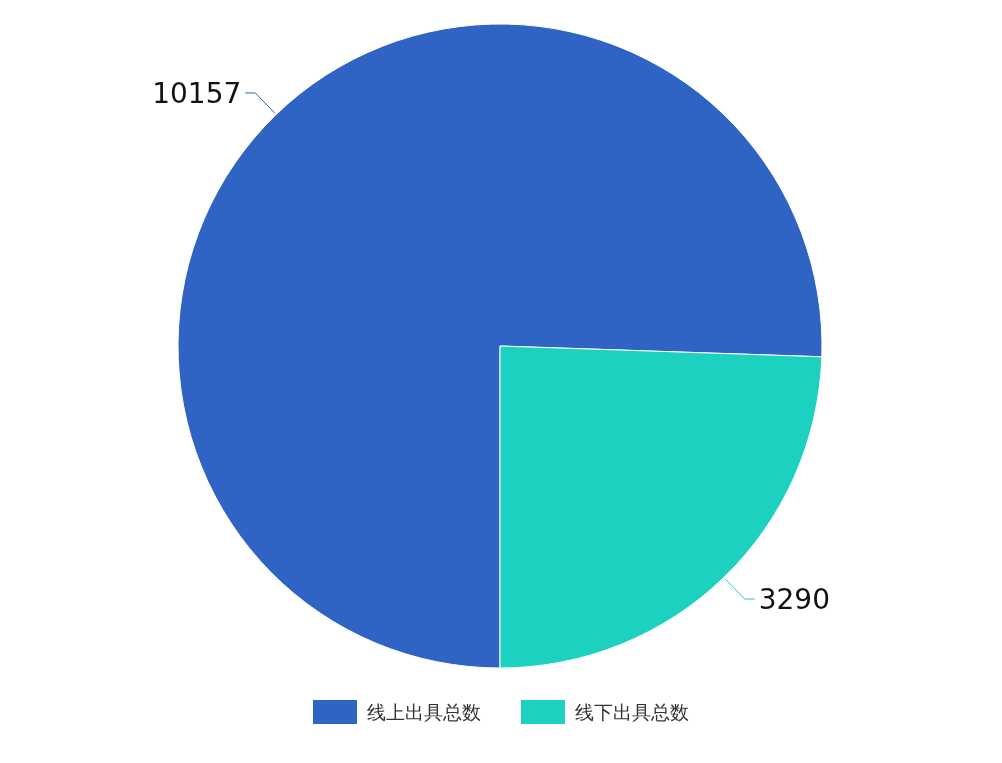 The height and width of the screenshot is (763, 1002). What do you see at coordinates (424, 712) in the screenshot?
I see `legend-label: 线上出具总数` at bounding box center [424, 712].